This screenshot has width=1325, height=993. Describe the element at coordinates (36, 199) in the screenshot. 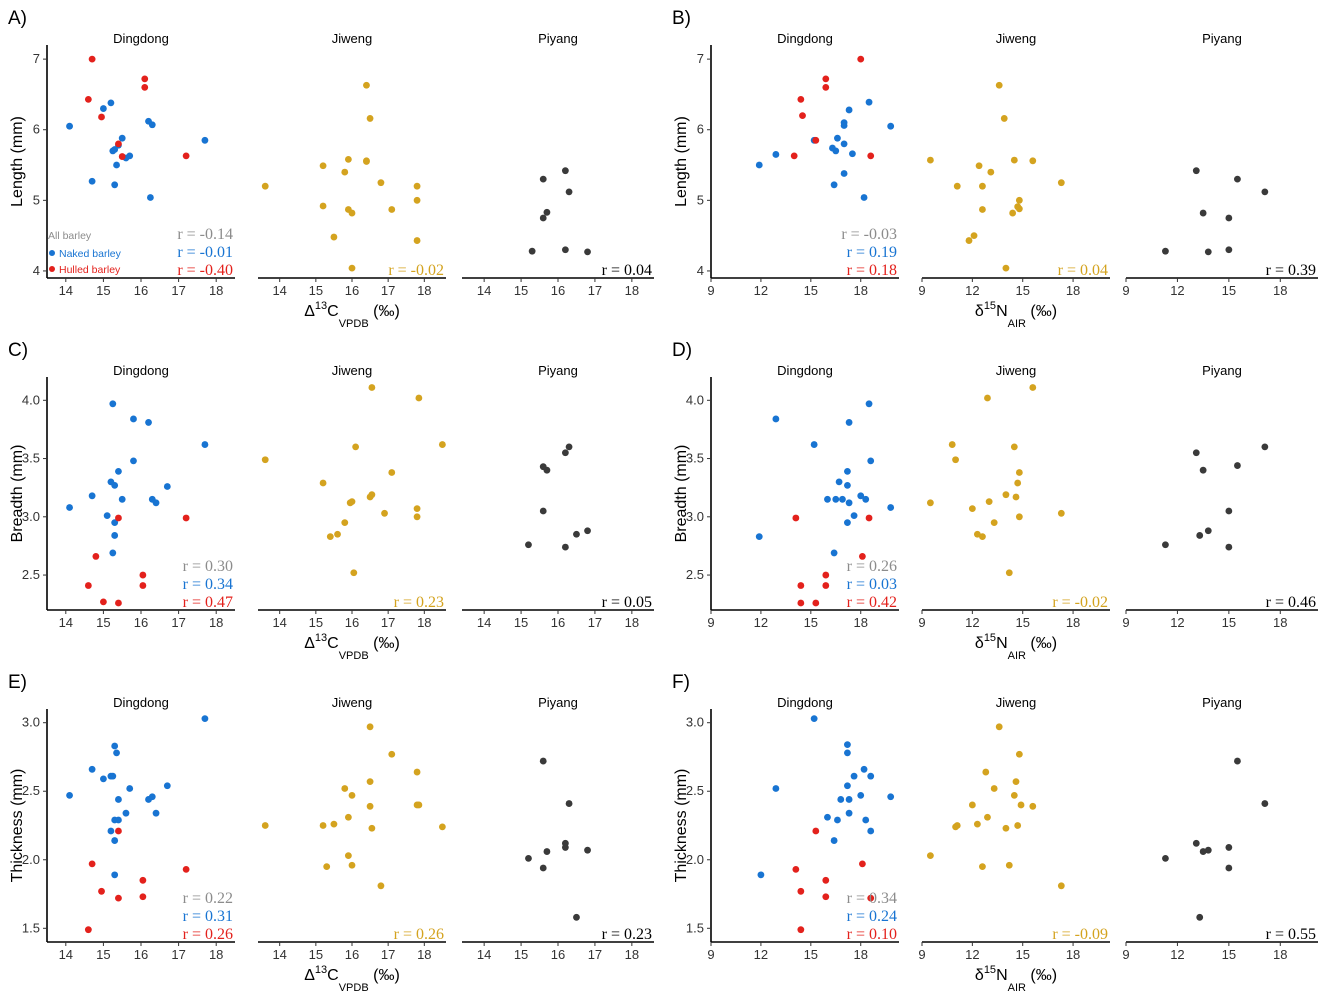

I see `y-tick-label: 5` at that location.